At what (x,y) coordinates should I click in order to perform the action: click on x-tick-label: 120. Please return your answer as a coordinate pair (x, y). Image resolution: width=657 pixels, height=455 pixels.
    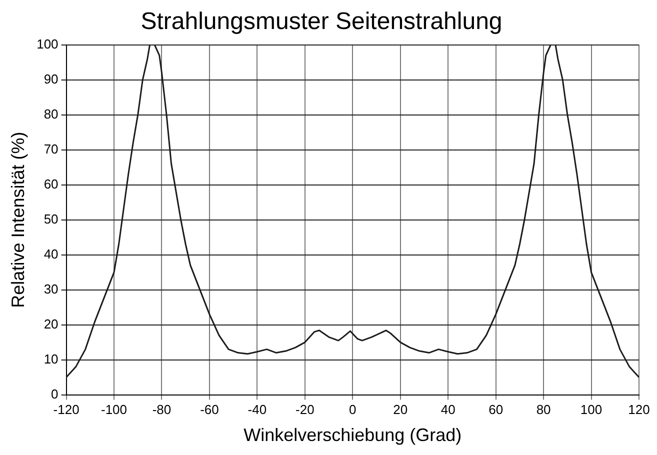
    Looking at the image, I should click on (639, 410).